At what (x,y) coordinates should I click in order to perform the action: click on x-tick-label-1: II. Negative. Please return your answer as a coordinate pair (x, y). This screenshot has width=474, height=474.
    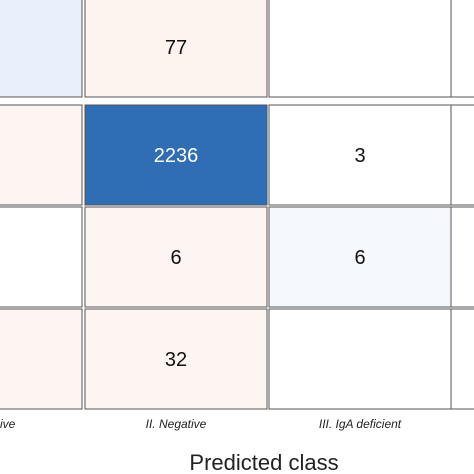
    Looking at the image, I should click on (176, 424).